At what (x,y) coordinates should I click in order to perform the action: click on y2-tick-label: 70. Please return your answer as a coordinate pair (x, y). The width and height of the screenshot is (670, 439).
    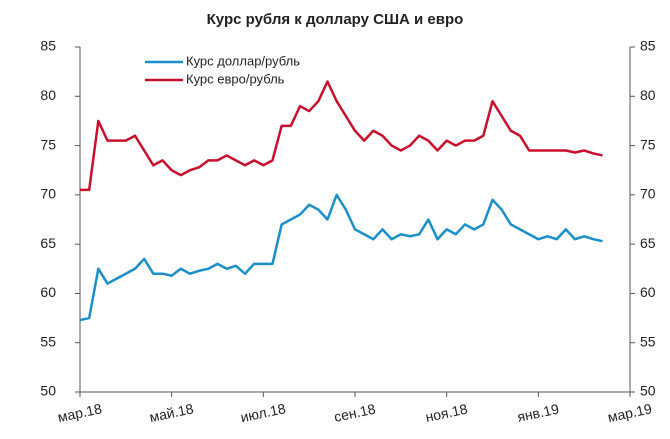
    Looking at the image, I should click on (648, 194).